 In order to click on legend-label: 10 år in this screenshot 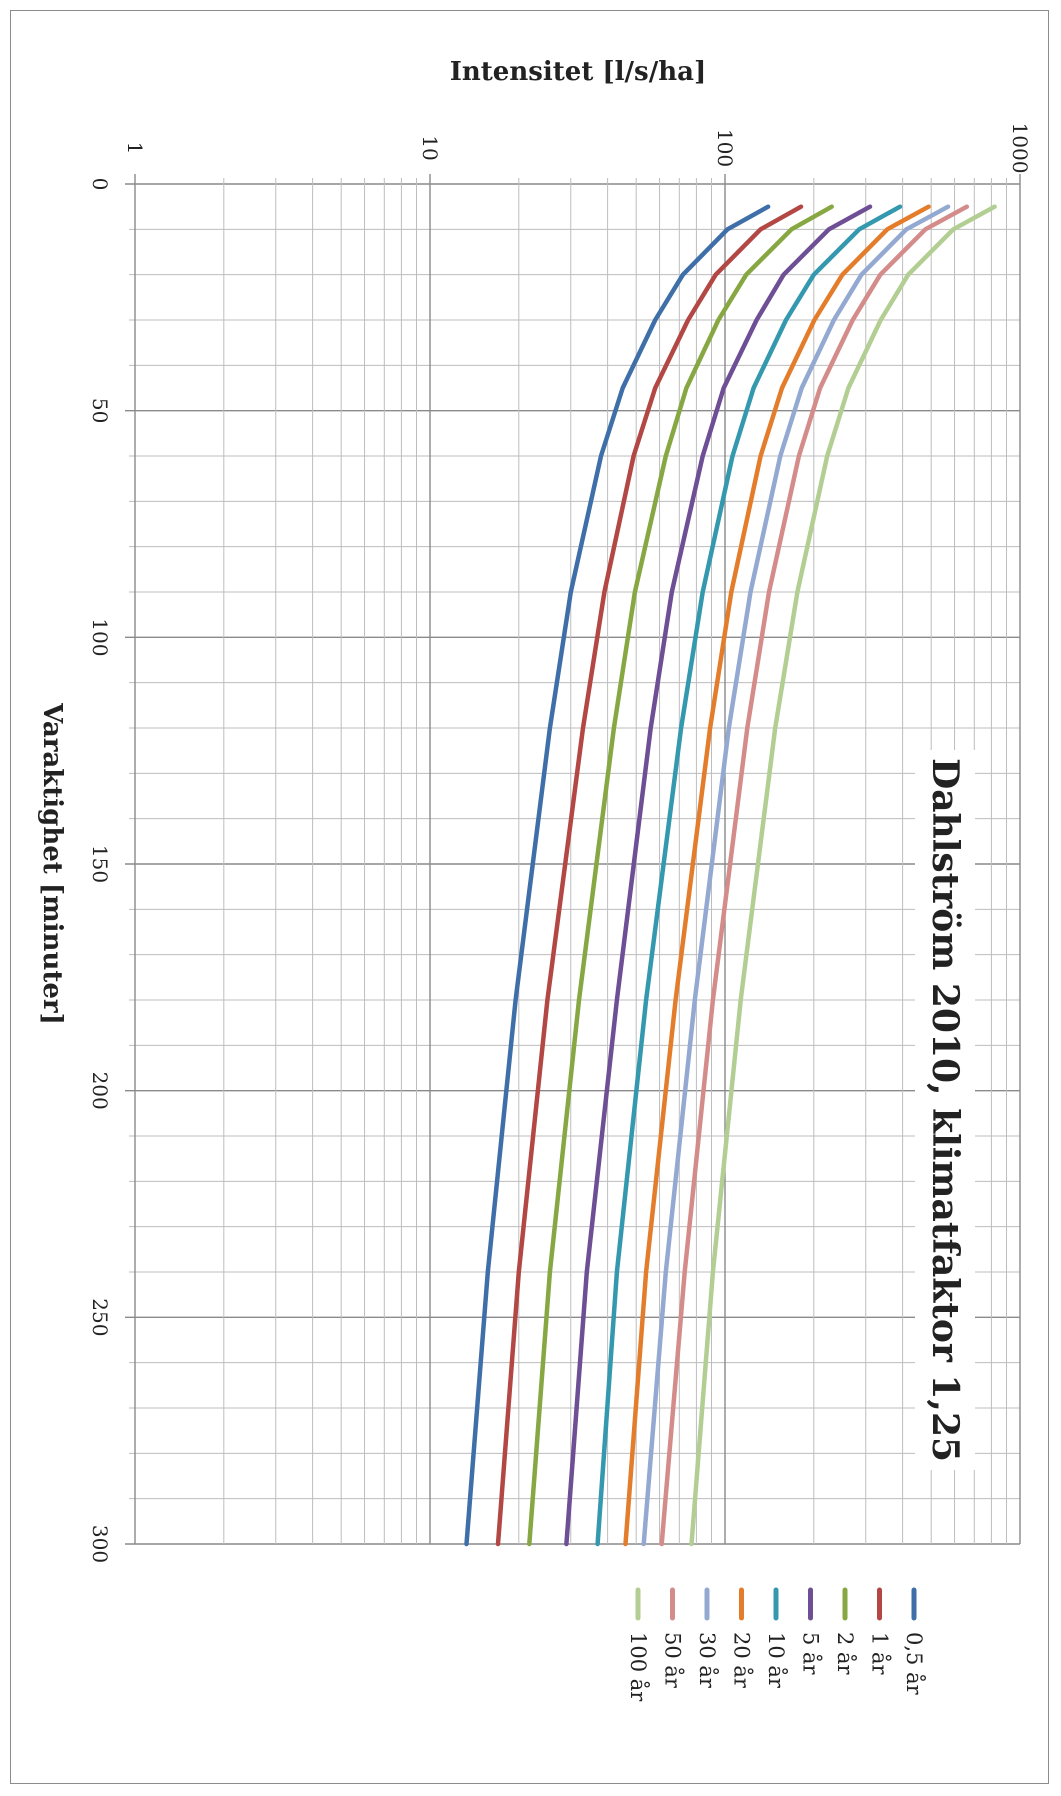, I will do `click(776, 1660)`.